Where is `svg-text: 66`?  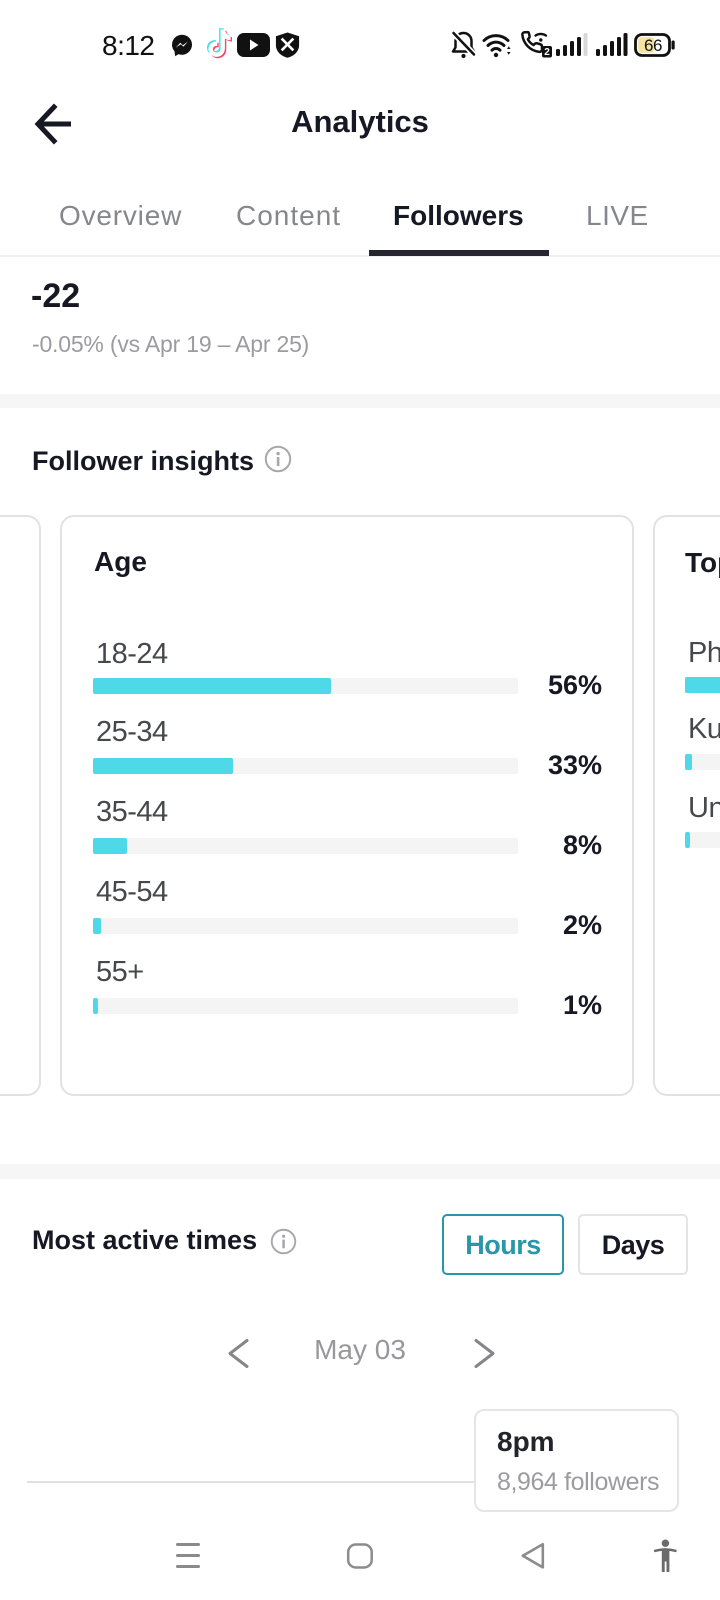
svg-text: 66 is located at coordinates (653, 45).